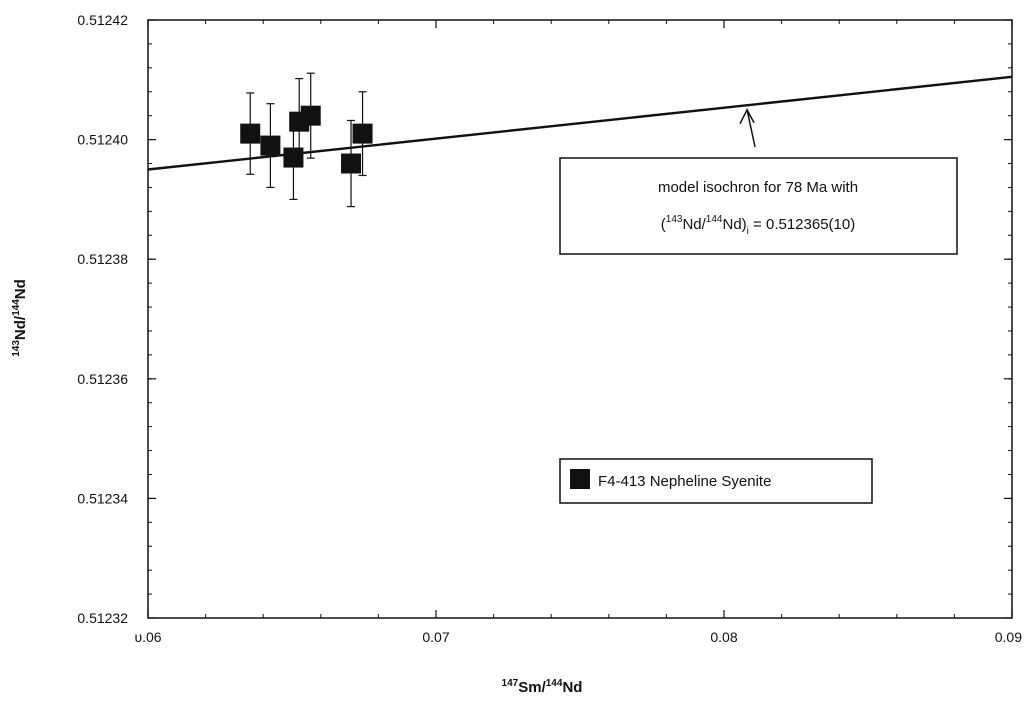 This screenshot has height=701, width=1027. I want to click on y-axis-title: 143Nd/144Nd, so click(20, 318).